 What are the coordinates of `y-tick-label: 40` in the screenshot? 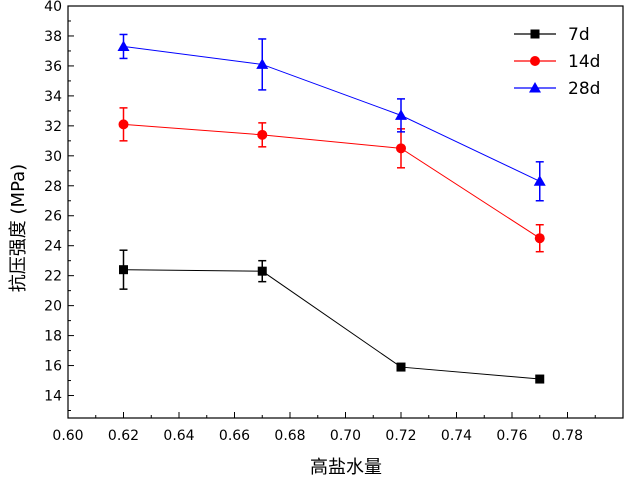 It's located at (53, 7).